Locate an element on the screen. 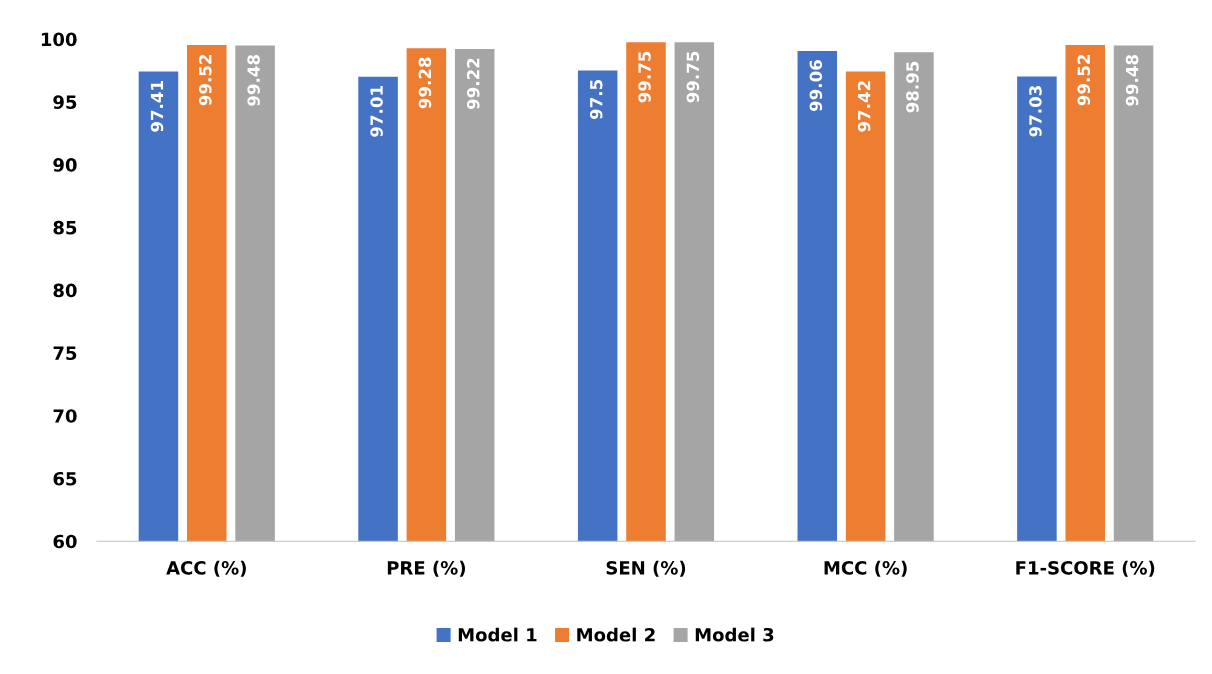 This screenshot has width=1212, height=674. data-label: 97.42 is located at coordinates (864, 106).